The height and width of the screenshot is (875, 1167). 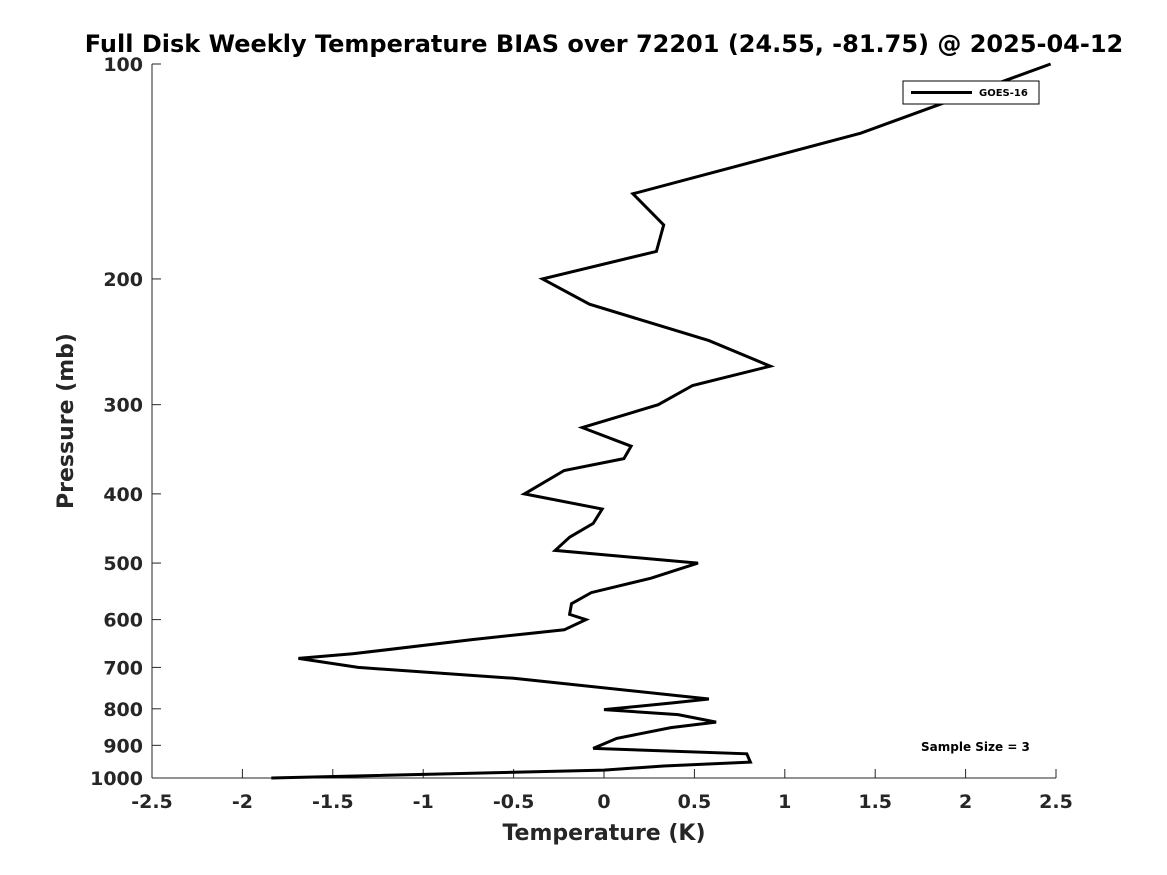 What do you see at coordinates (152, 802) in the screenshot?
I see `x-tick-label: -2.5` at bounding box center [152, 802].